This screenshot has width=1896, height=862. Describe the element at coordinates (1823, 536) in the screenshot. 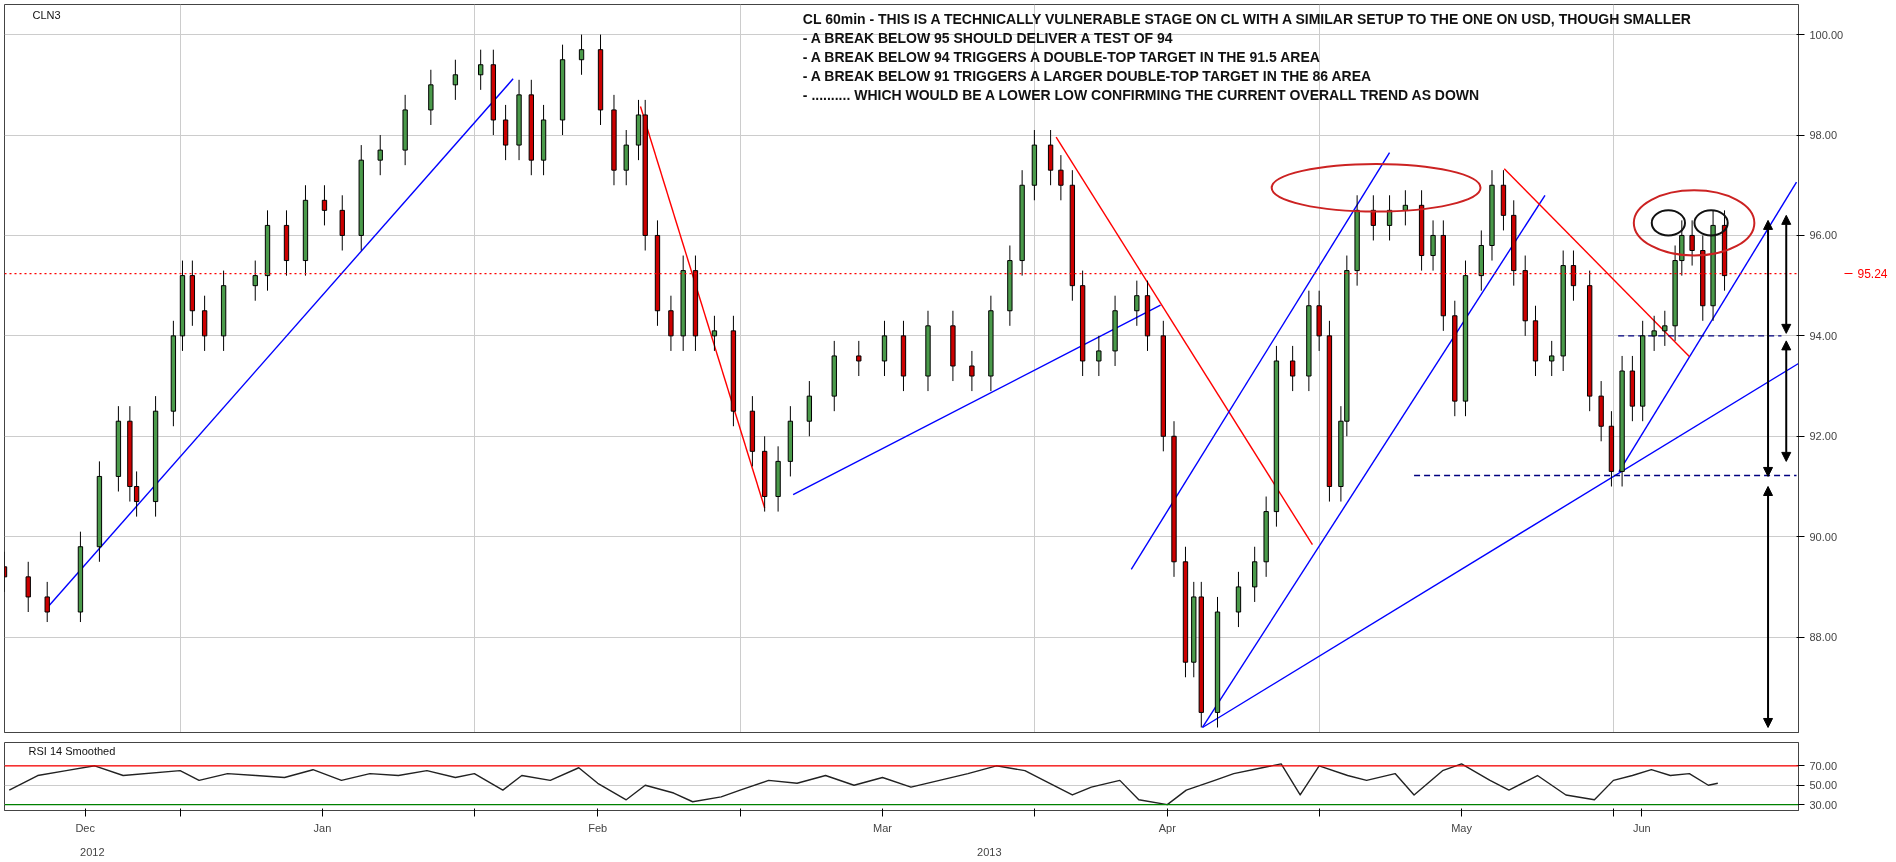

I see `y-tick-label: 90.00` at that location.